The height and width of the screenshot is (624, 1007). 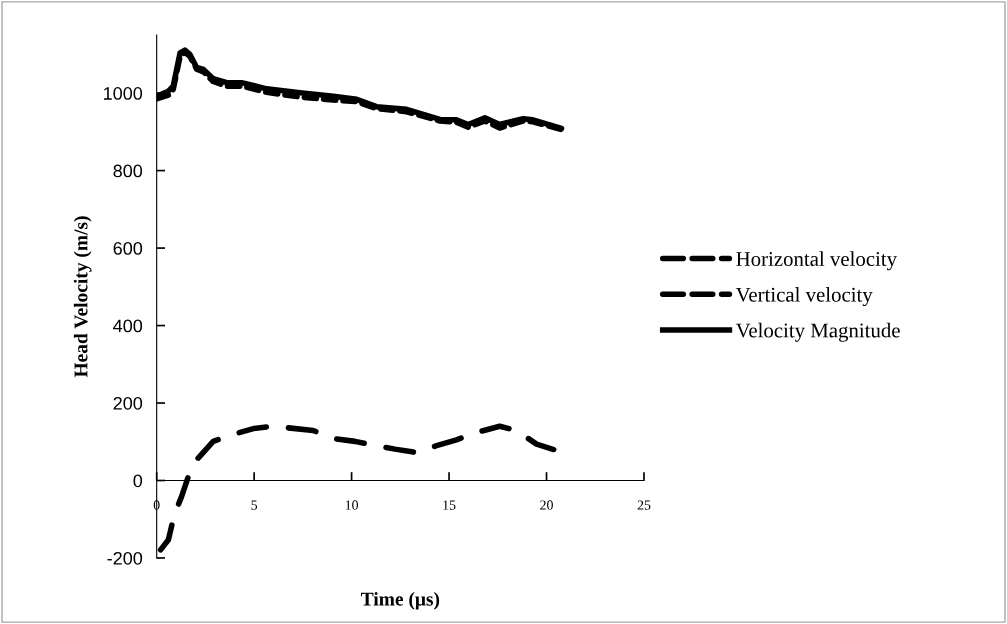 What do you see at coordinates (82, 297) in the screenshot?
I see `y-axis-title: Head Velocity (m/s)` at bounding box center [82, 297].